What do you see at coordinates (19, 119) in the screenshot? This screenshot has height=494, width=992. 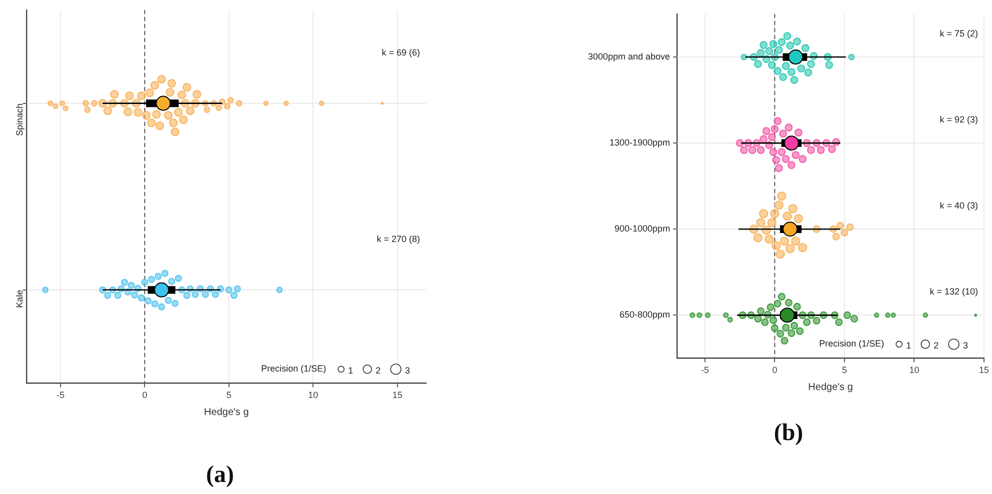 I see `y-tick-label: Spinach` at bounding box center [19, 119].